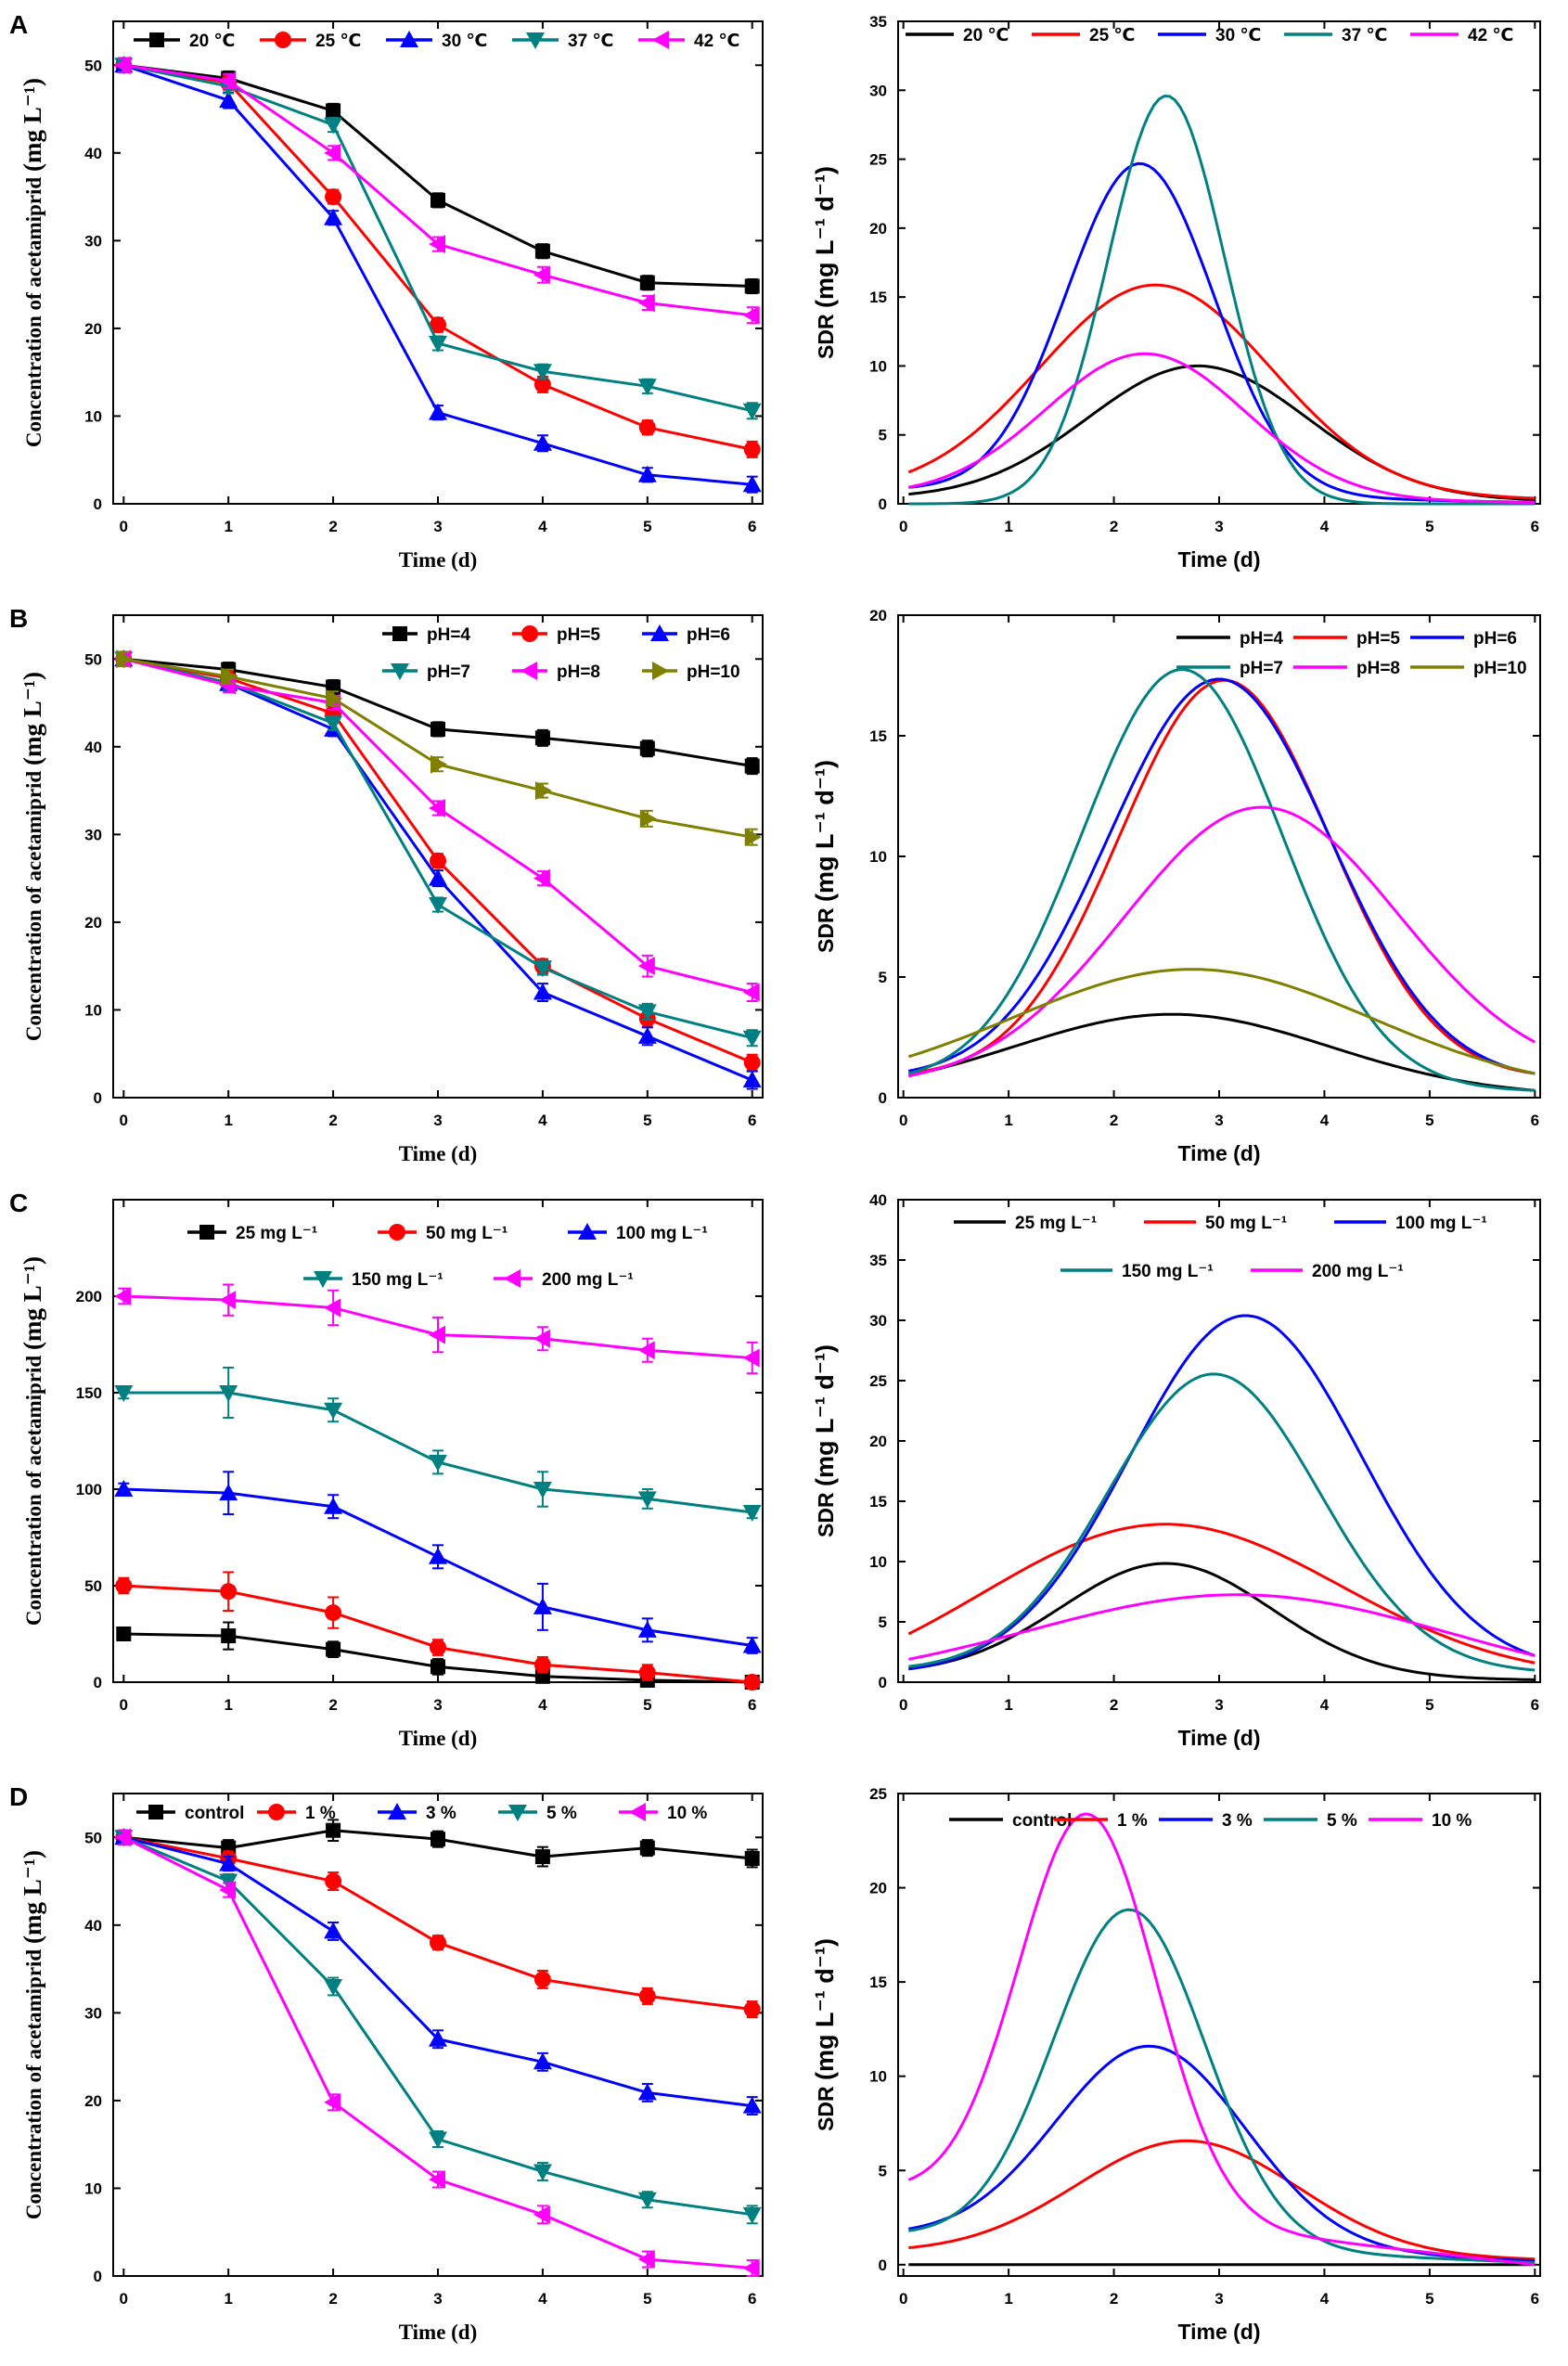  What do you see at coordinates (465, 41) in the screenshot?
I see `legend-label: 30 ℃` at bounding box center [465, 41].